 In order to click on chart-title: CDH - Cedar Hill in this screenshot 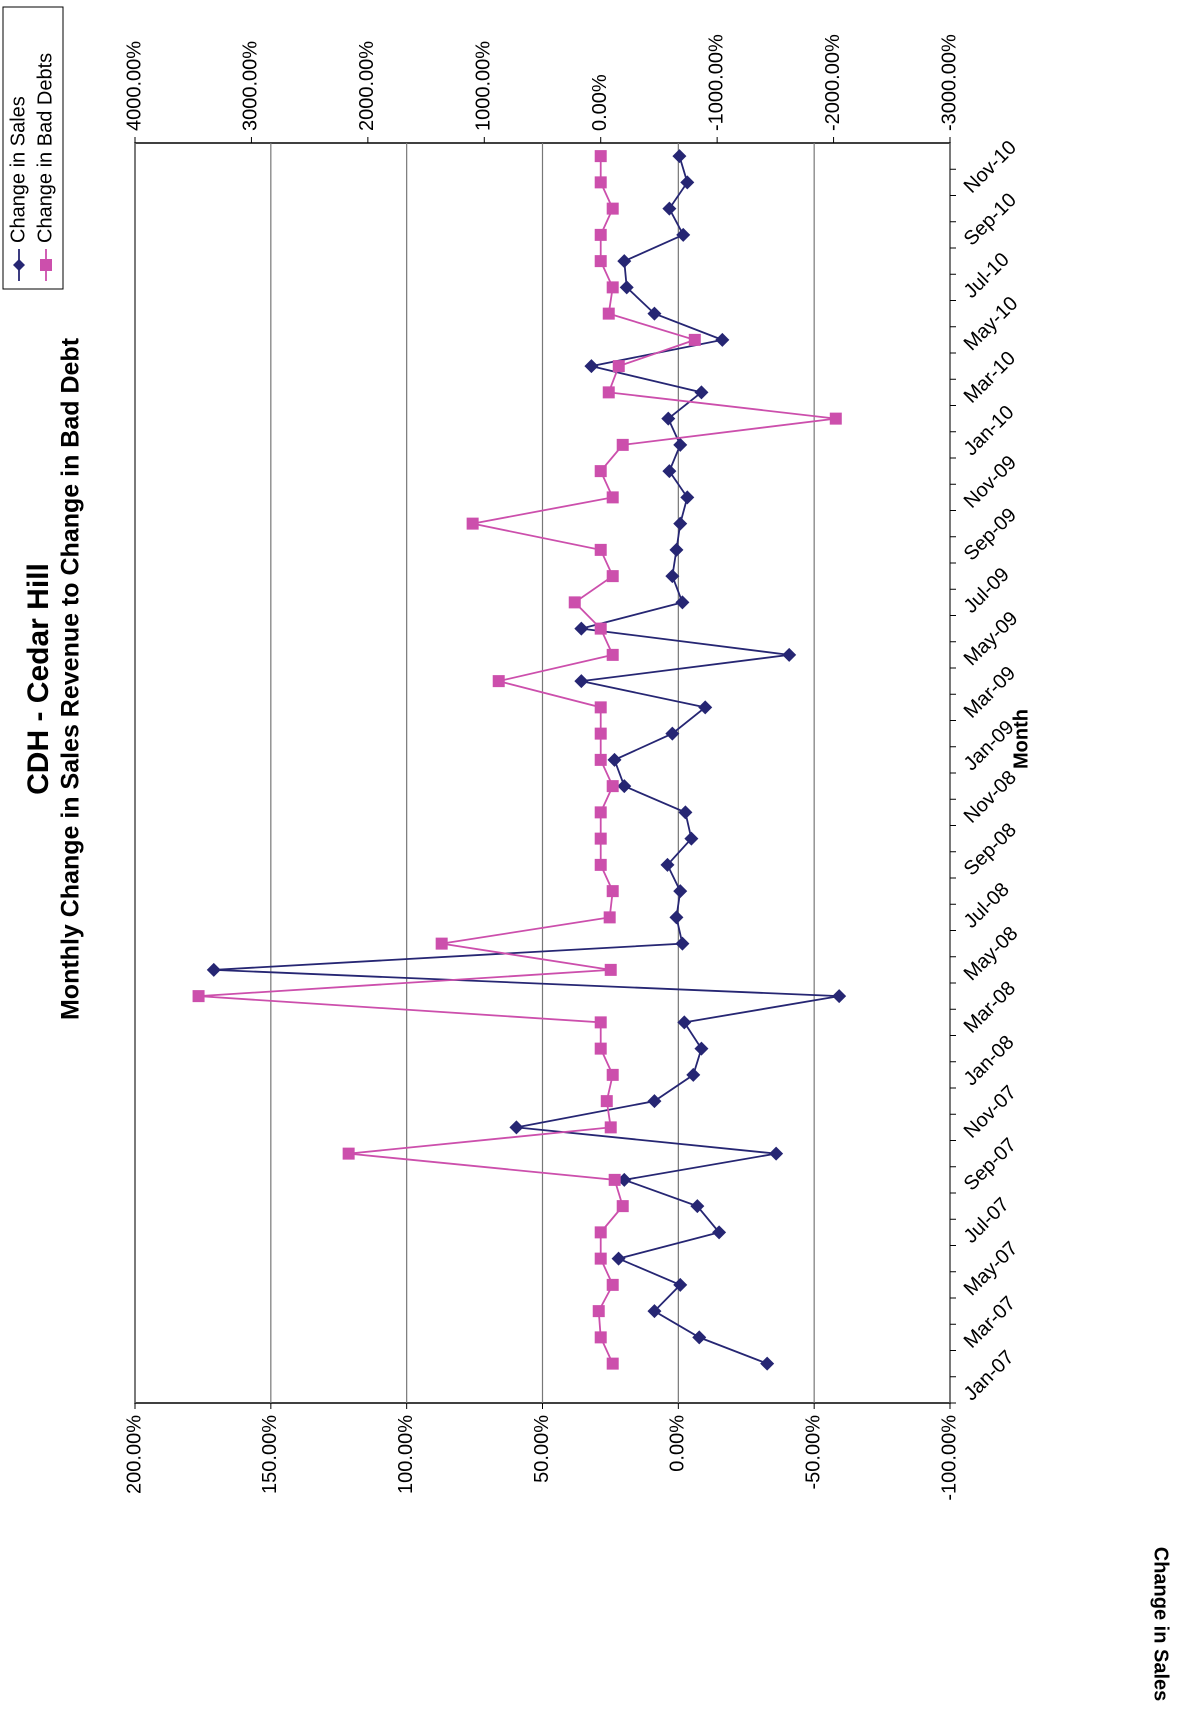, I will do `click(38, 679)`.